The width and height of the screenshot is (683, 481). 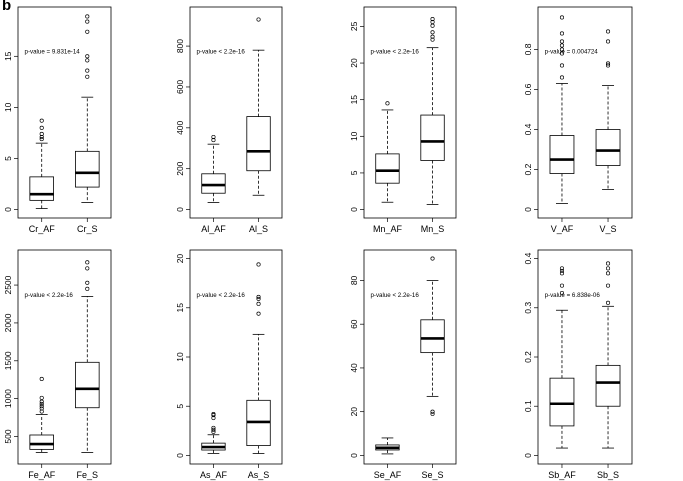 I want to click on x-tick-label: Mn_S, so click(x=433, y=229).